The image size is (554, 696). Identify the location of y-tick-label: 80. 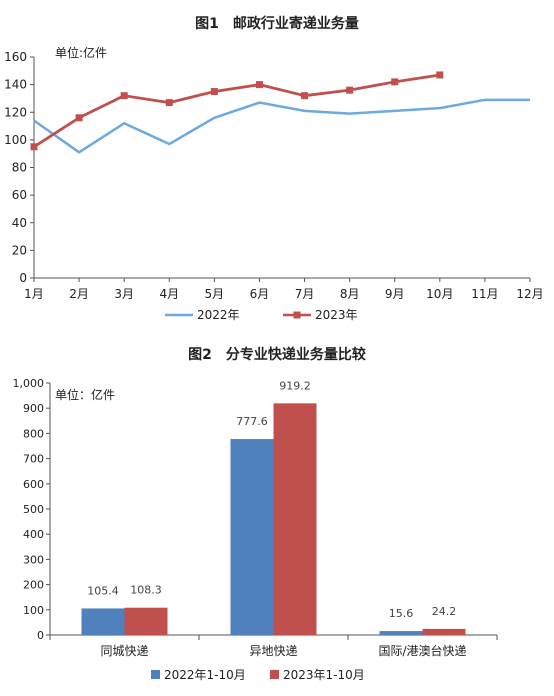
(19, 168).